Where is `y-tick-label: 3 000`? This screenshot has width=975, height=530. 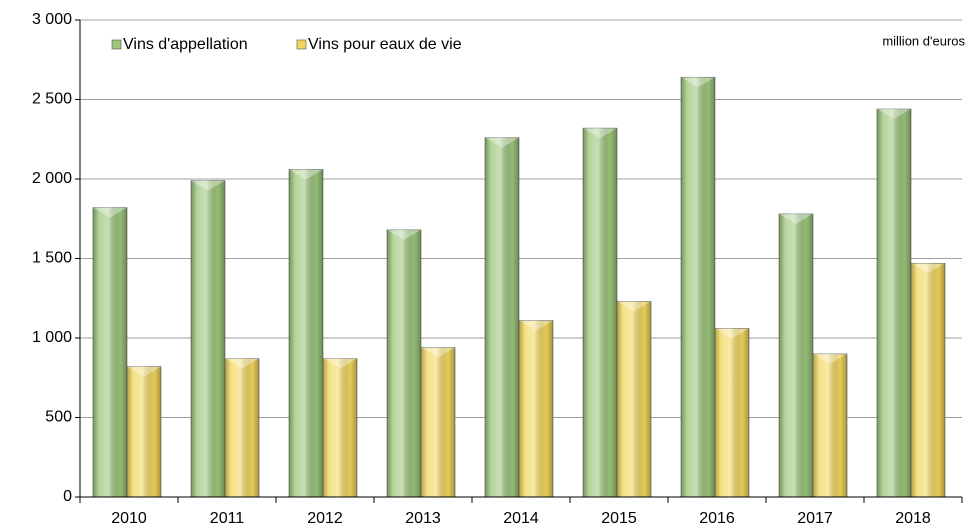
y-tick-label: 3 000 is located at coordinates (52, 19).